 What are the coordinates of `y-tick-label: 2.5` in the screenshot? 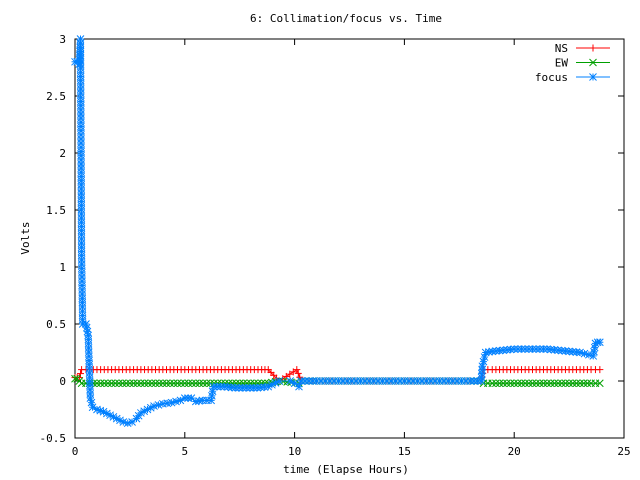 It's located at (56, 96).